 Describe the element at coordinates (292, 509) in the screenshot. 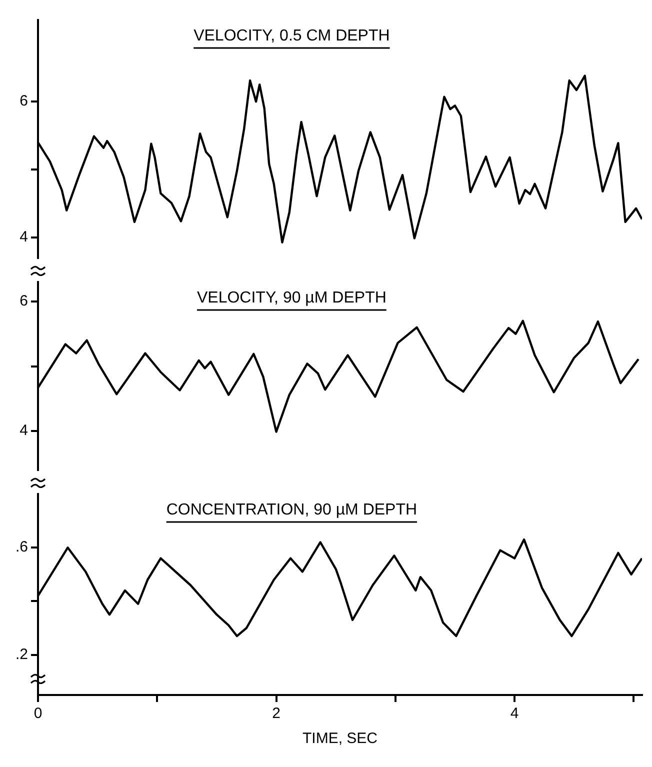

I see `text: CONCENTRATION, 90 µM DEPTH` at that location.